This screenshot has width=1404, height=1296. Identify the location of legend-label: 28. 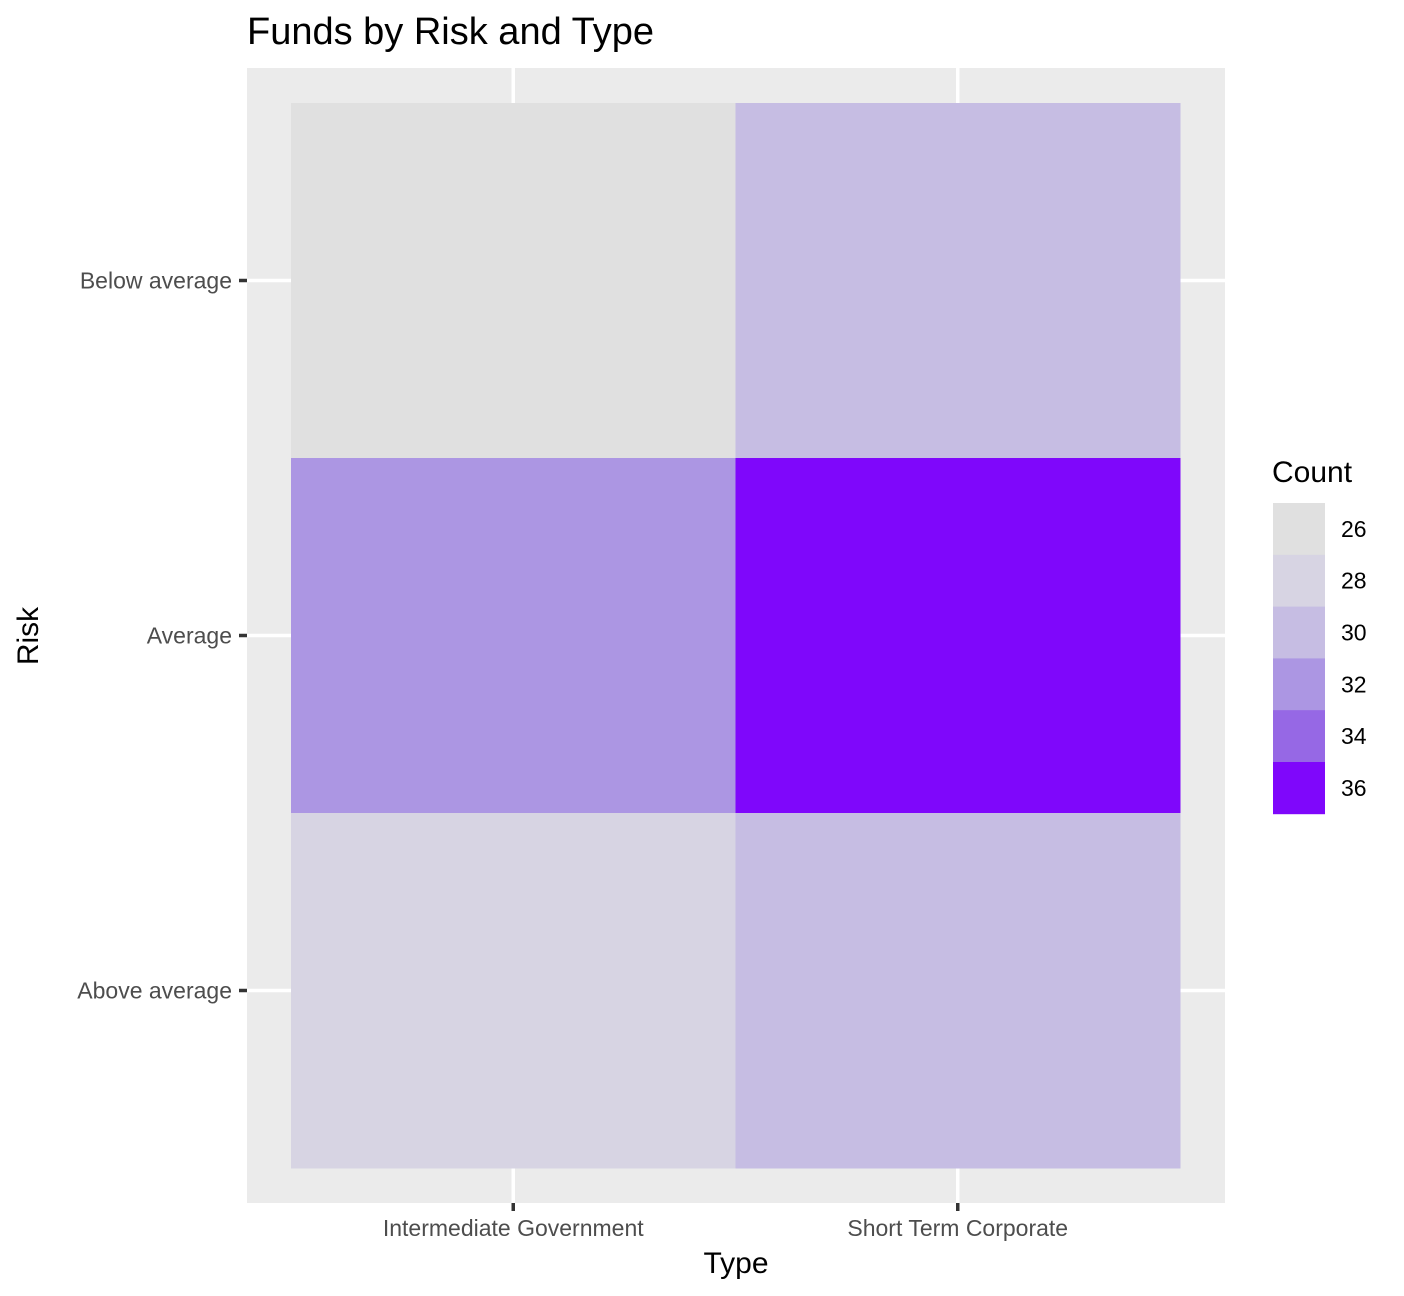
(1354, 581).